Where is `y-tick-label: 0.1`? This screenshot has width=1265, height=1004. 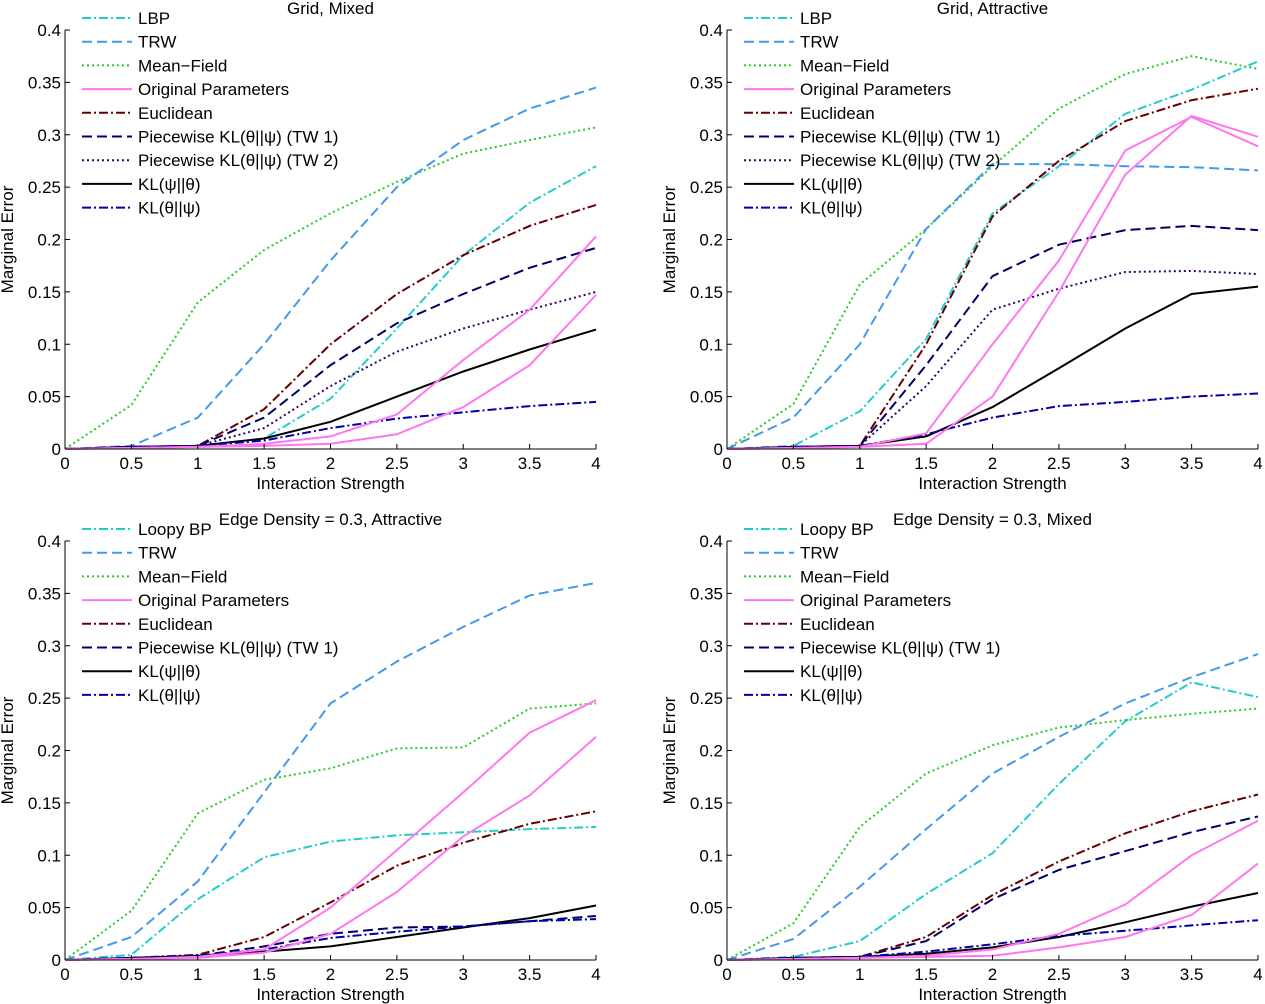
y-tick-label: 0.1 is located at coordinates (49, 855).